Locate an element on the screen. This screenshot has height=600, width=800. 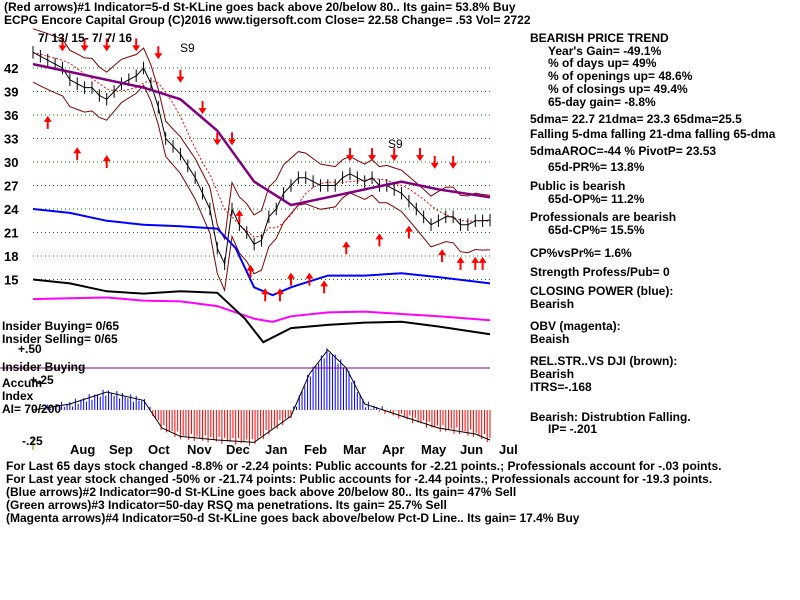
price-tick-39: 39 is located at coordinates (11, 92).